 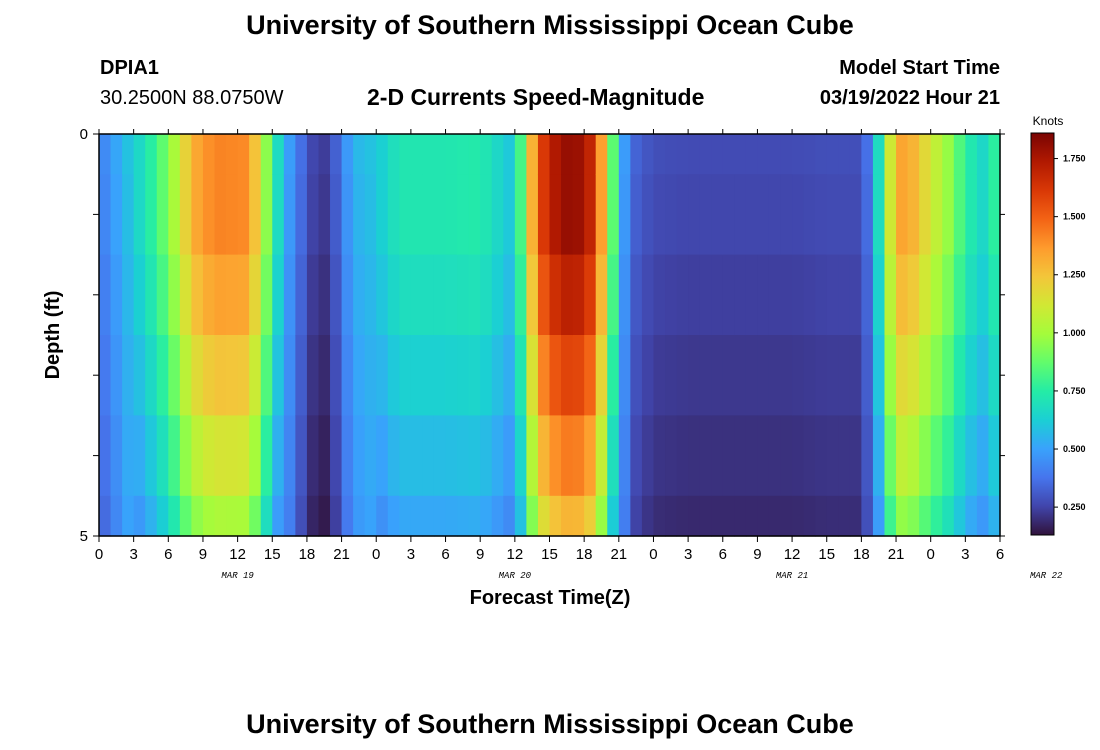 I want to click on date-label: MAR 21, so click(x=792, y=576).